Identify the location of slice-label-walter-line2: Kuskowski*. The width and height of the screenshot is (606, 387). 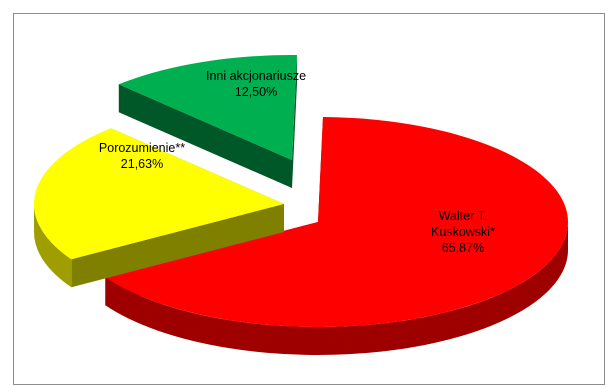
(463, 232).